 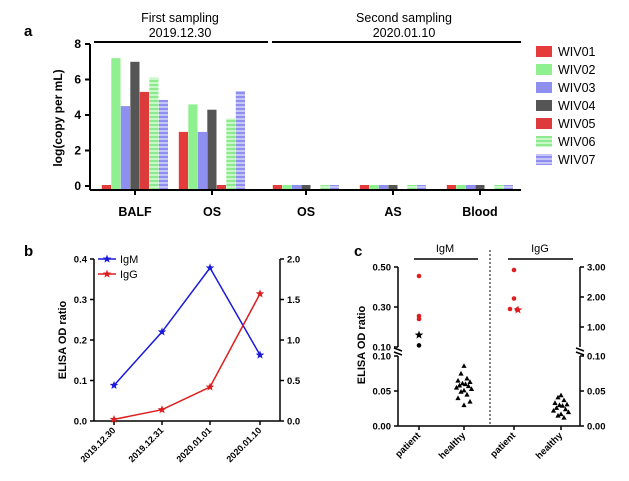 I want to click on legend-label-wiv04: WIV04, so click(x=577, y=106).